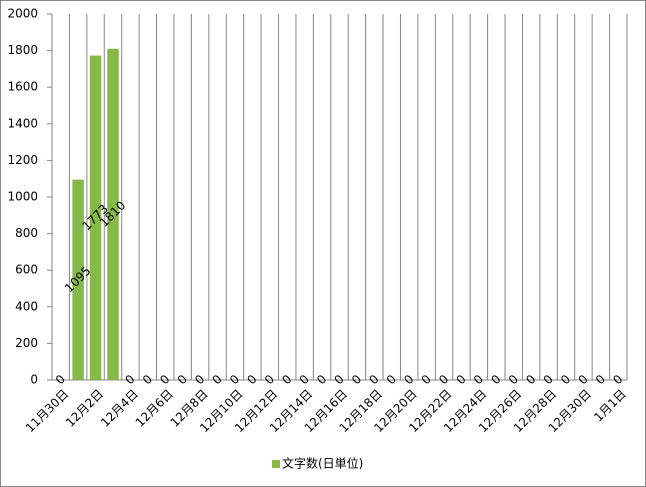  I want to click on y-tick-label: 1800, so click(22, 50).